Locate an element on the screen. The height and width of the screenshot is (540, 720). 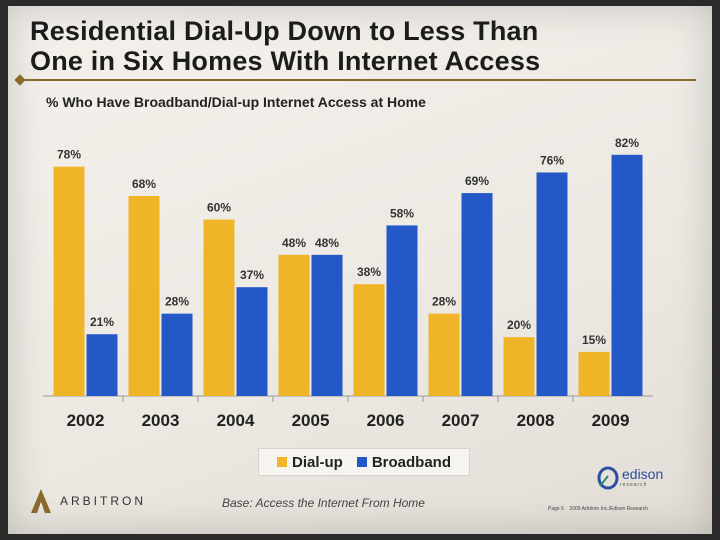
legend-swatch-dialup is located at coordinates (281, 462).